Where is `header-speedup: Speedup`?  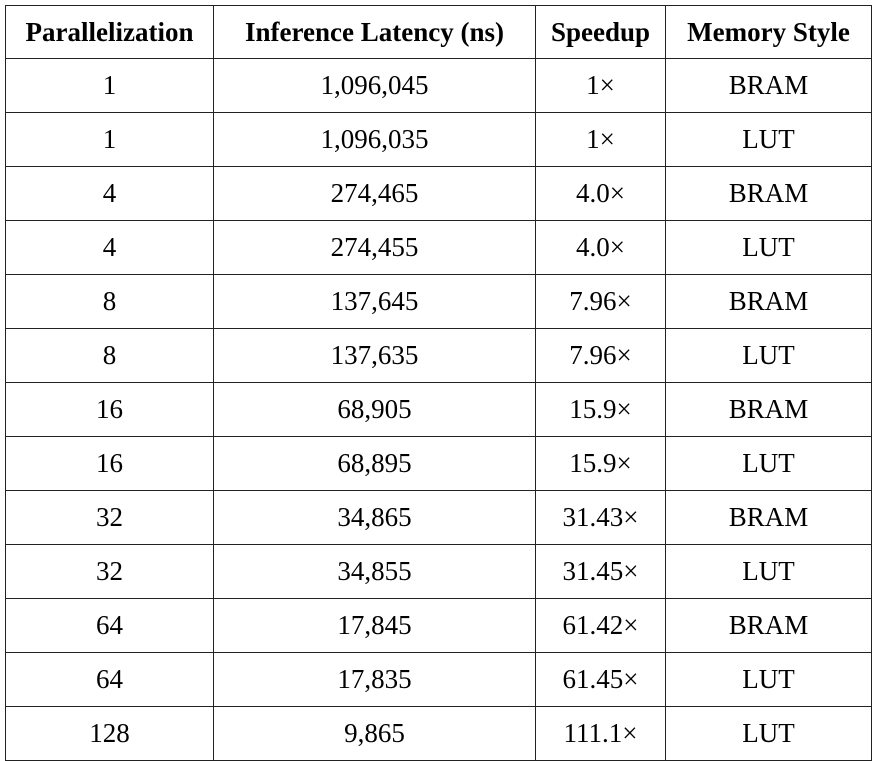
header-speedup: Speedup is located at coordinates (600, 32).